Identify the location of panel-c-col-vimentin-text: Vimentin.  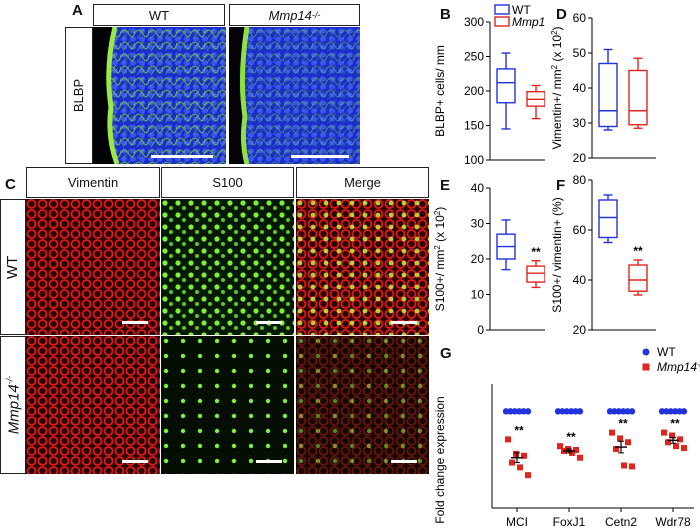
(93, 182).